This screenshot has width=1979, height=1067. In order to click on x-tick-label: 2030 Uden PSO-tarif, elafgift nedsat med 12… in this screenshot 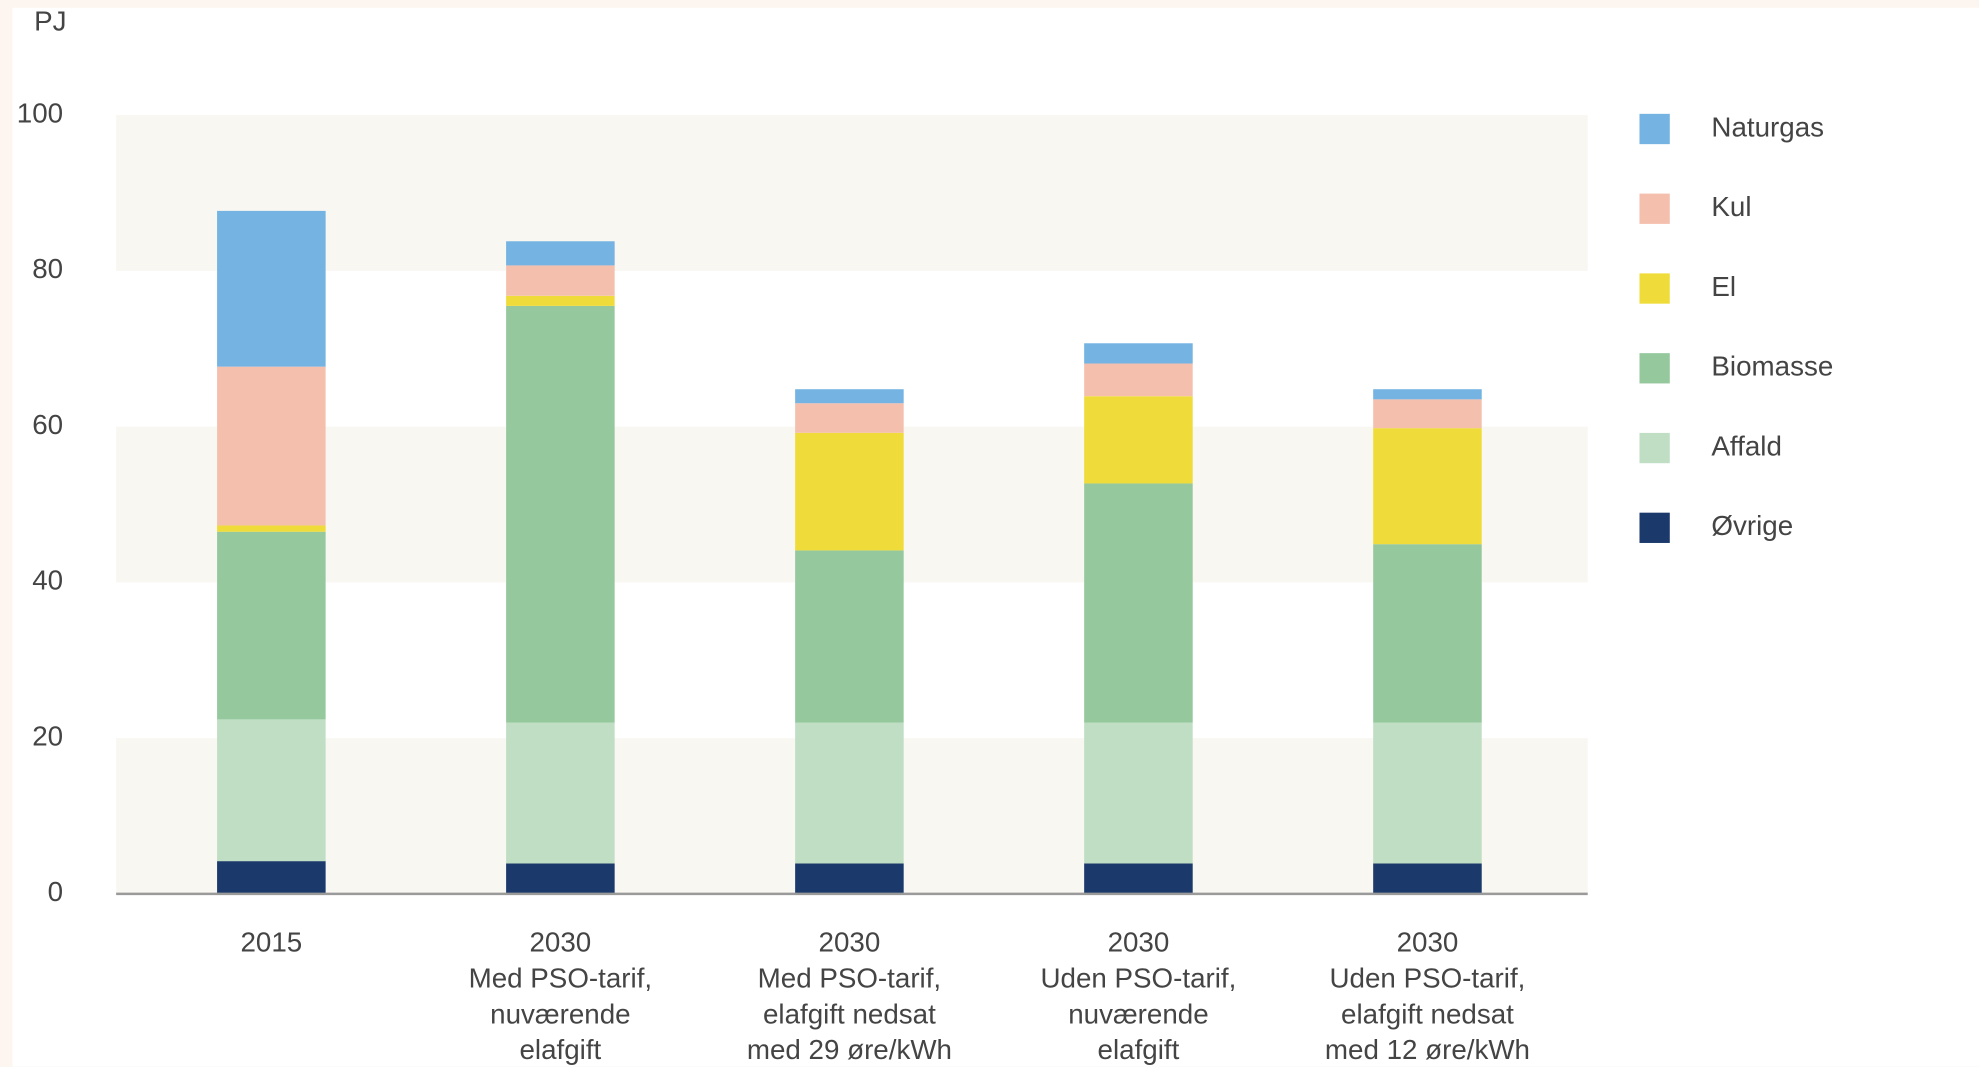, I will do `click(1427, 996)`.